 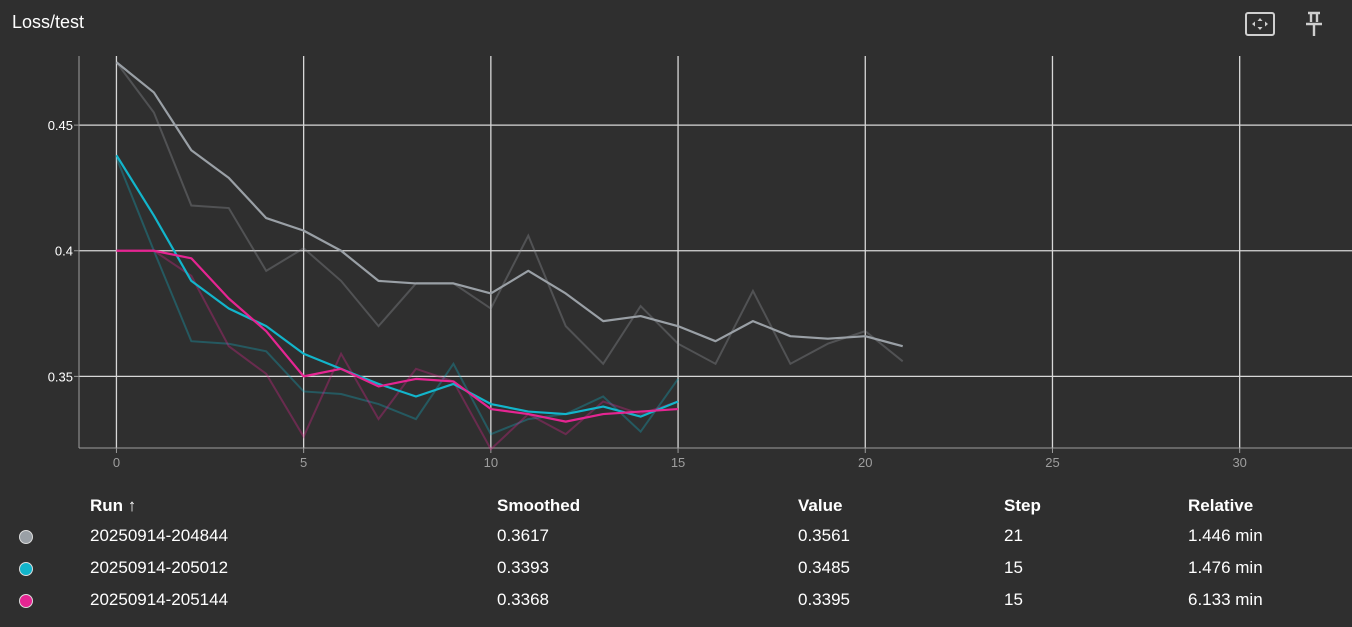 I want to click on raw-series-line, so click(x=397, y=350).